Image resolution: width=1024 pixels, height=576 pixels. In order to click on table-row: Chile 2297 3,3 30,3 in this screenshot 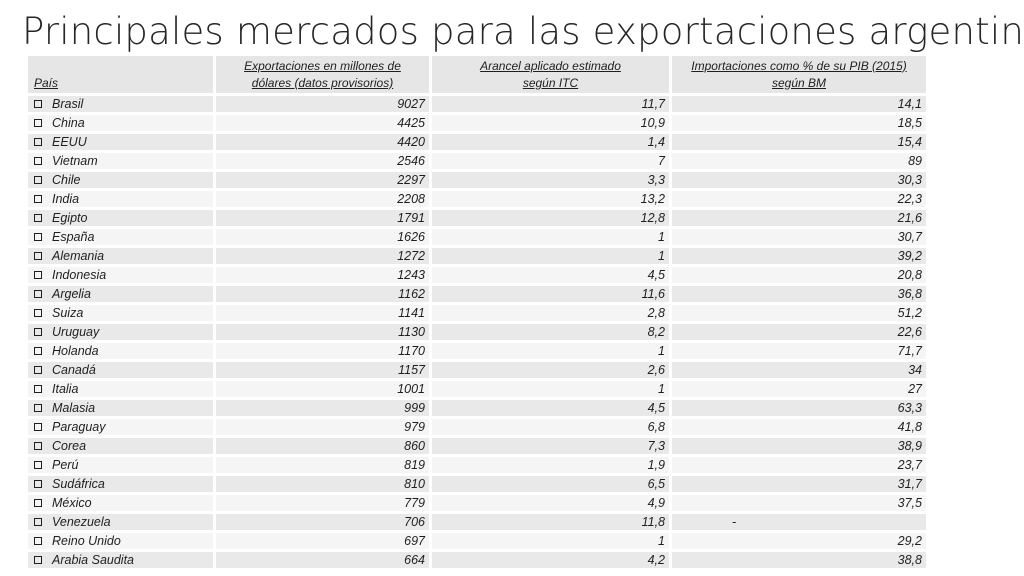, I will do `click(477, 181)`.